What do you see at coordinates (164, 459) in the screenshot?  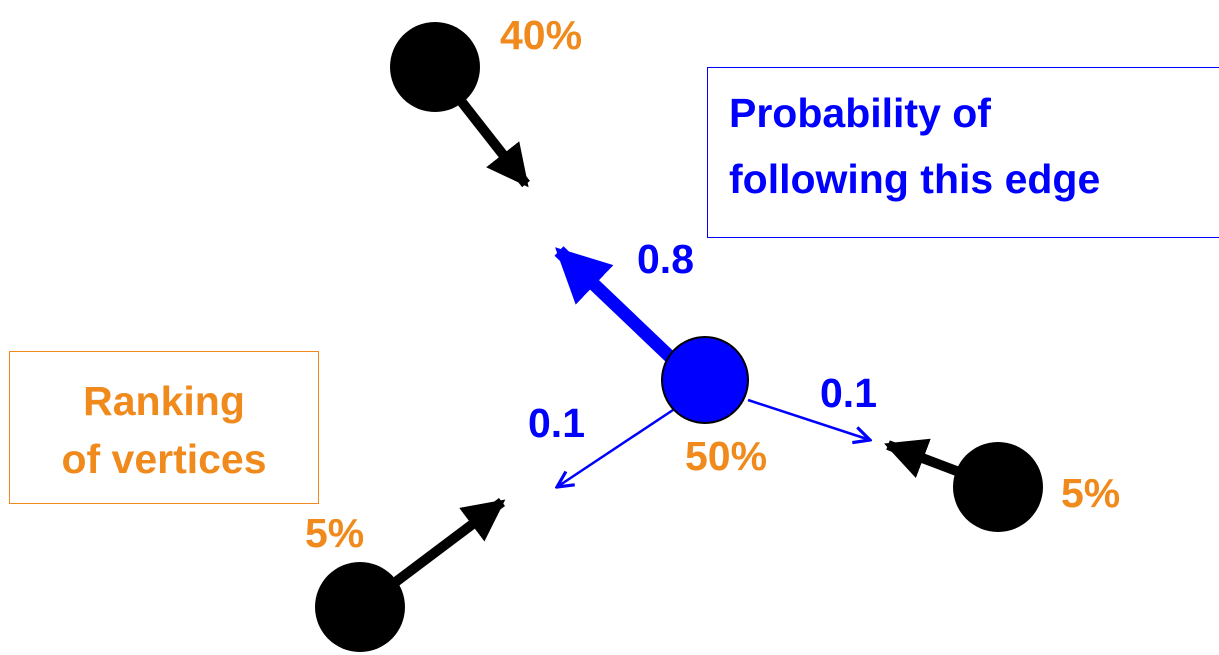 I see `vertex-ranking-legend-line-2: of vertices` at bounding box center [164, 459].